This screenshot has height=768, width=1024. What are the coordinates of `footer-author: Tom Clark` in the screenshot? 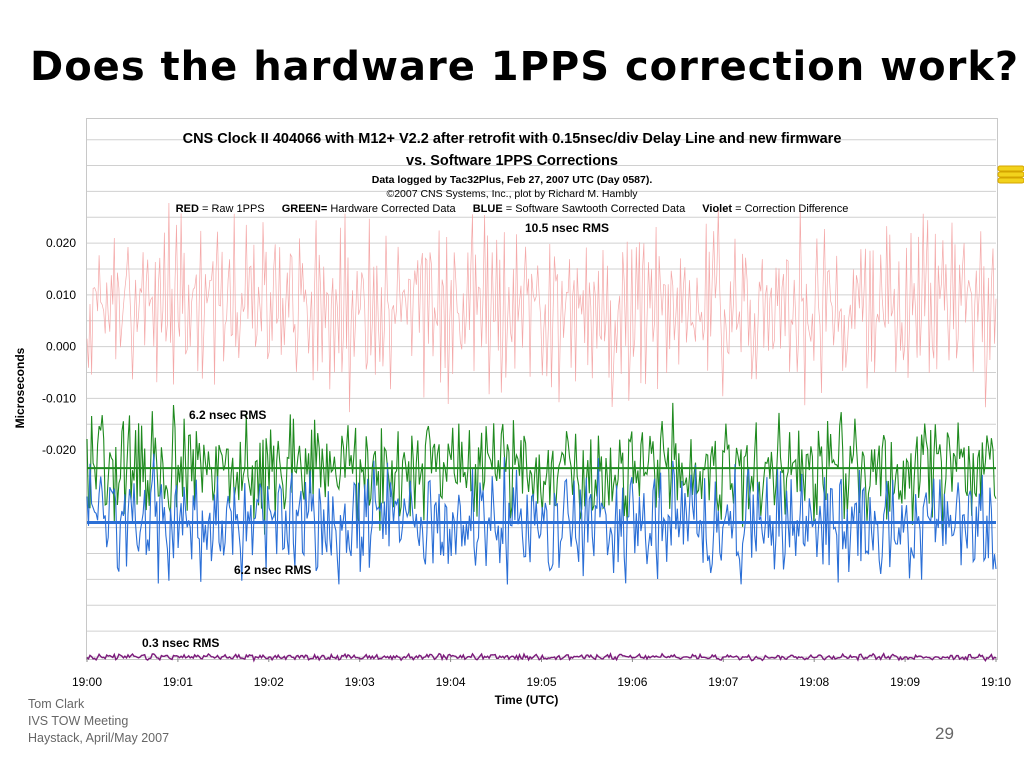 It's located at (56, 704).